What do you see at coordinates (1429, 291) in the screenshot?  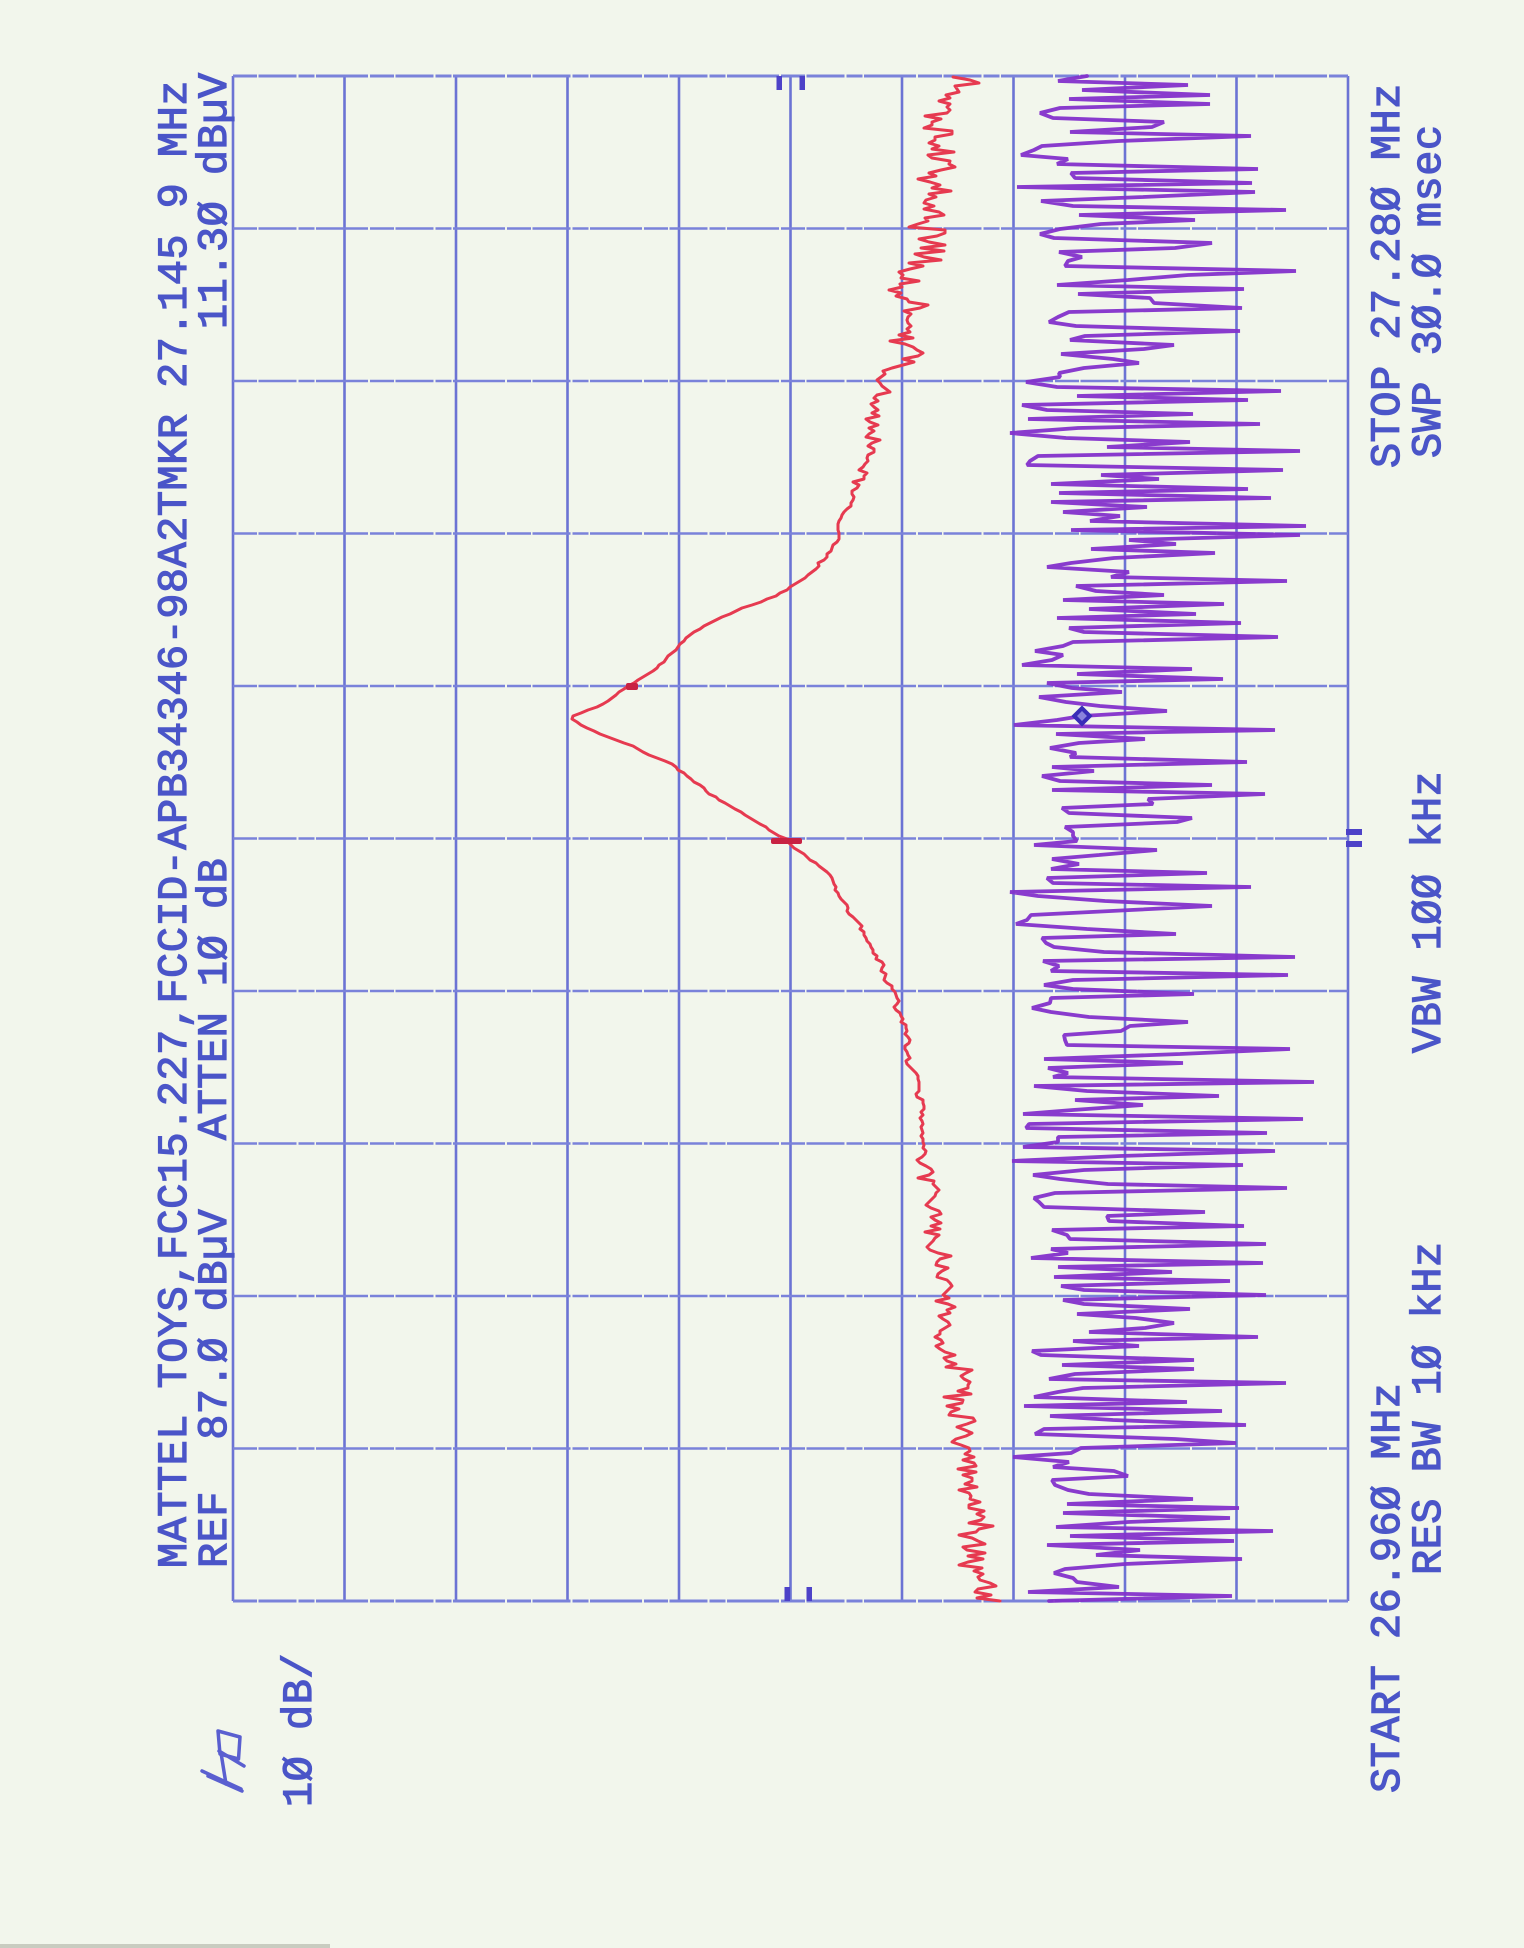 I see `svg-text: SWP 3Ø.Ø msec` at bounding box center [1429, 291].